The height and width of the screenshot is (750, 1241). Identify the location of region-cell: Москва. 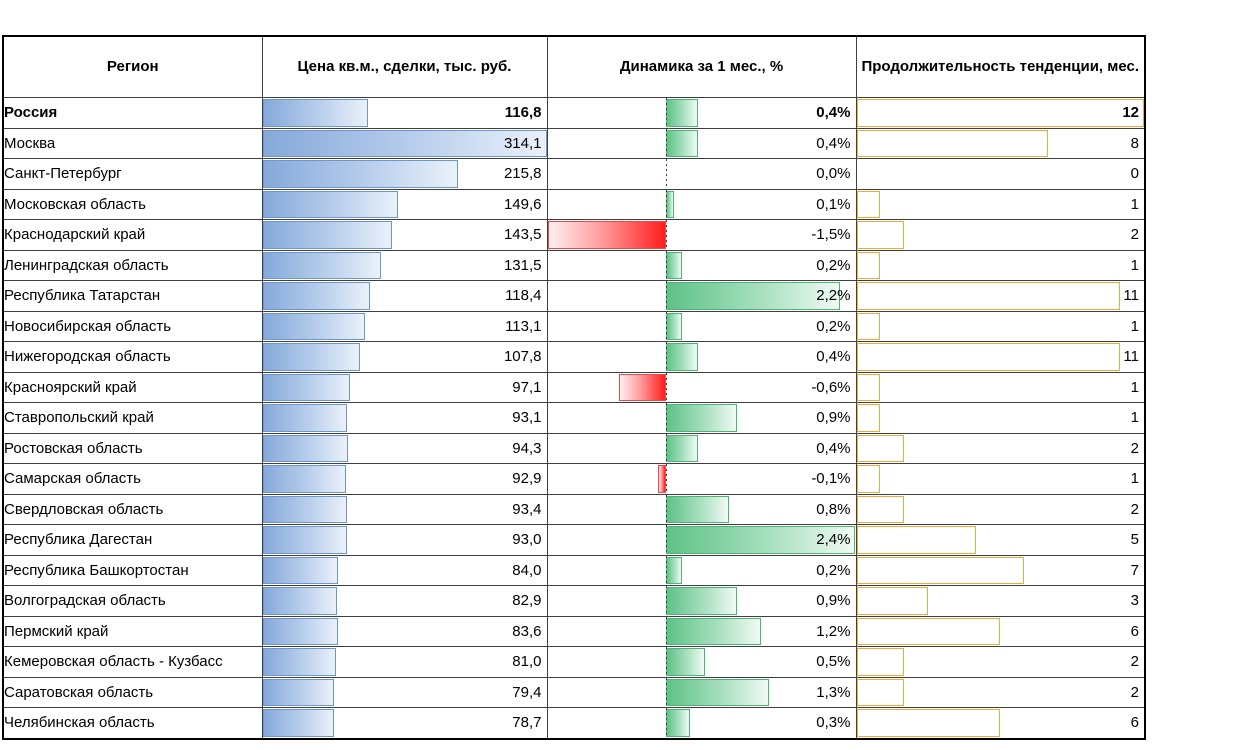
(132, 143).